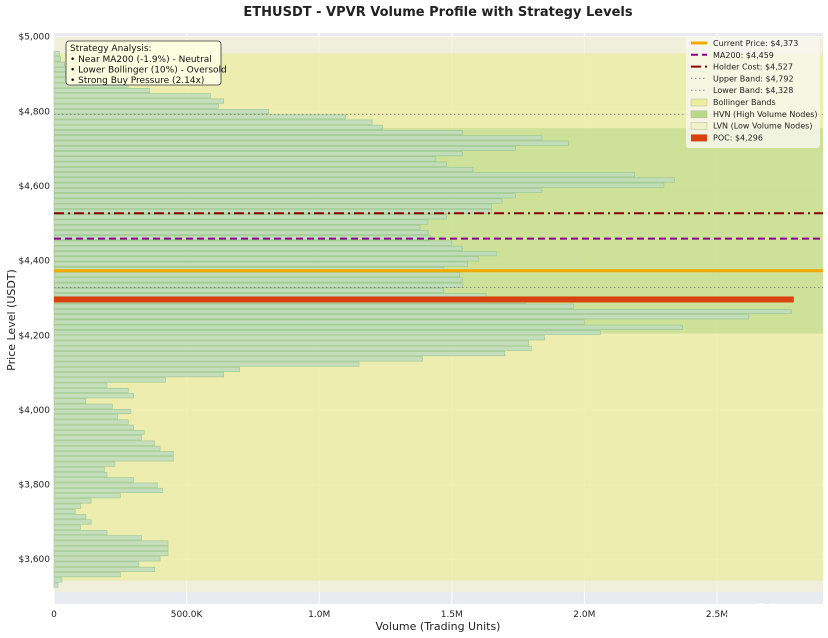  What do you see at coordinates (738, 137) in the screenshot?
I see `legend-label: POC: $4,296` at bounding box center [738, 137].